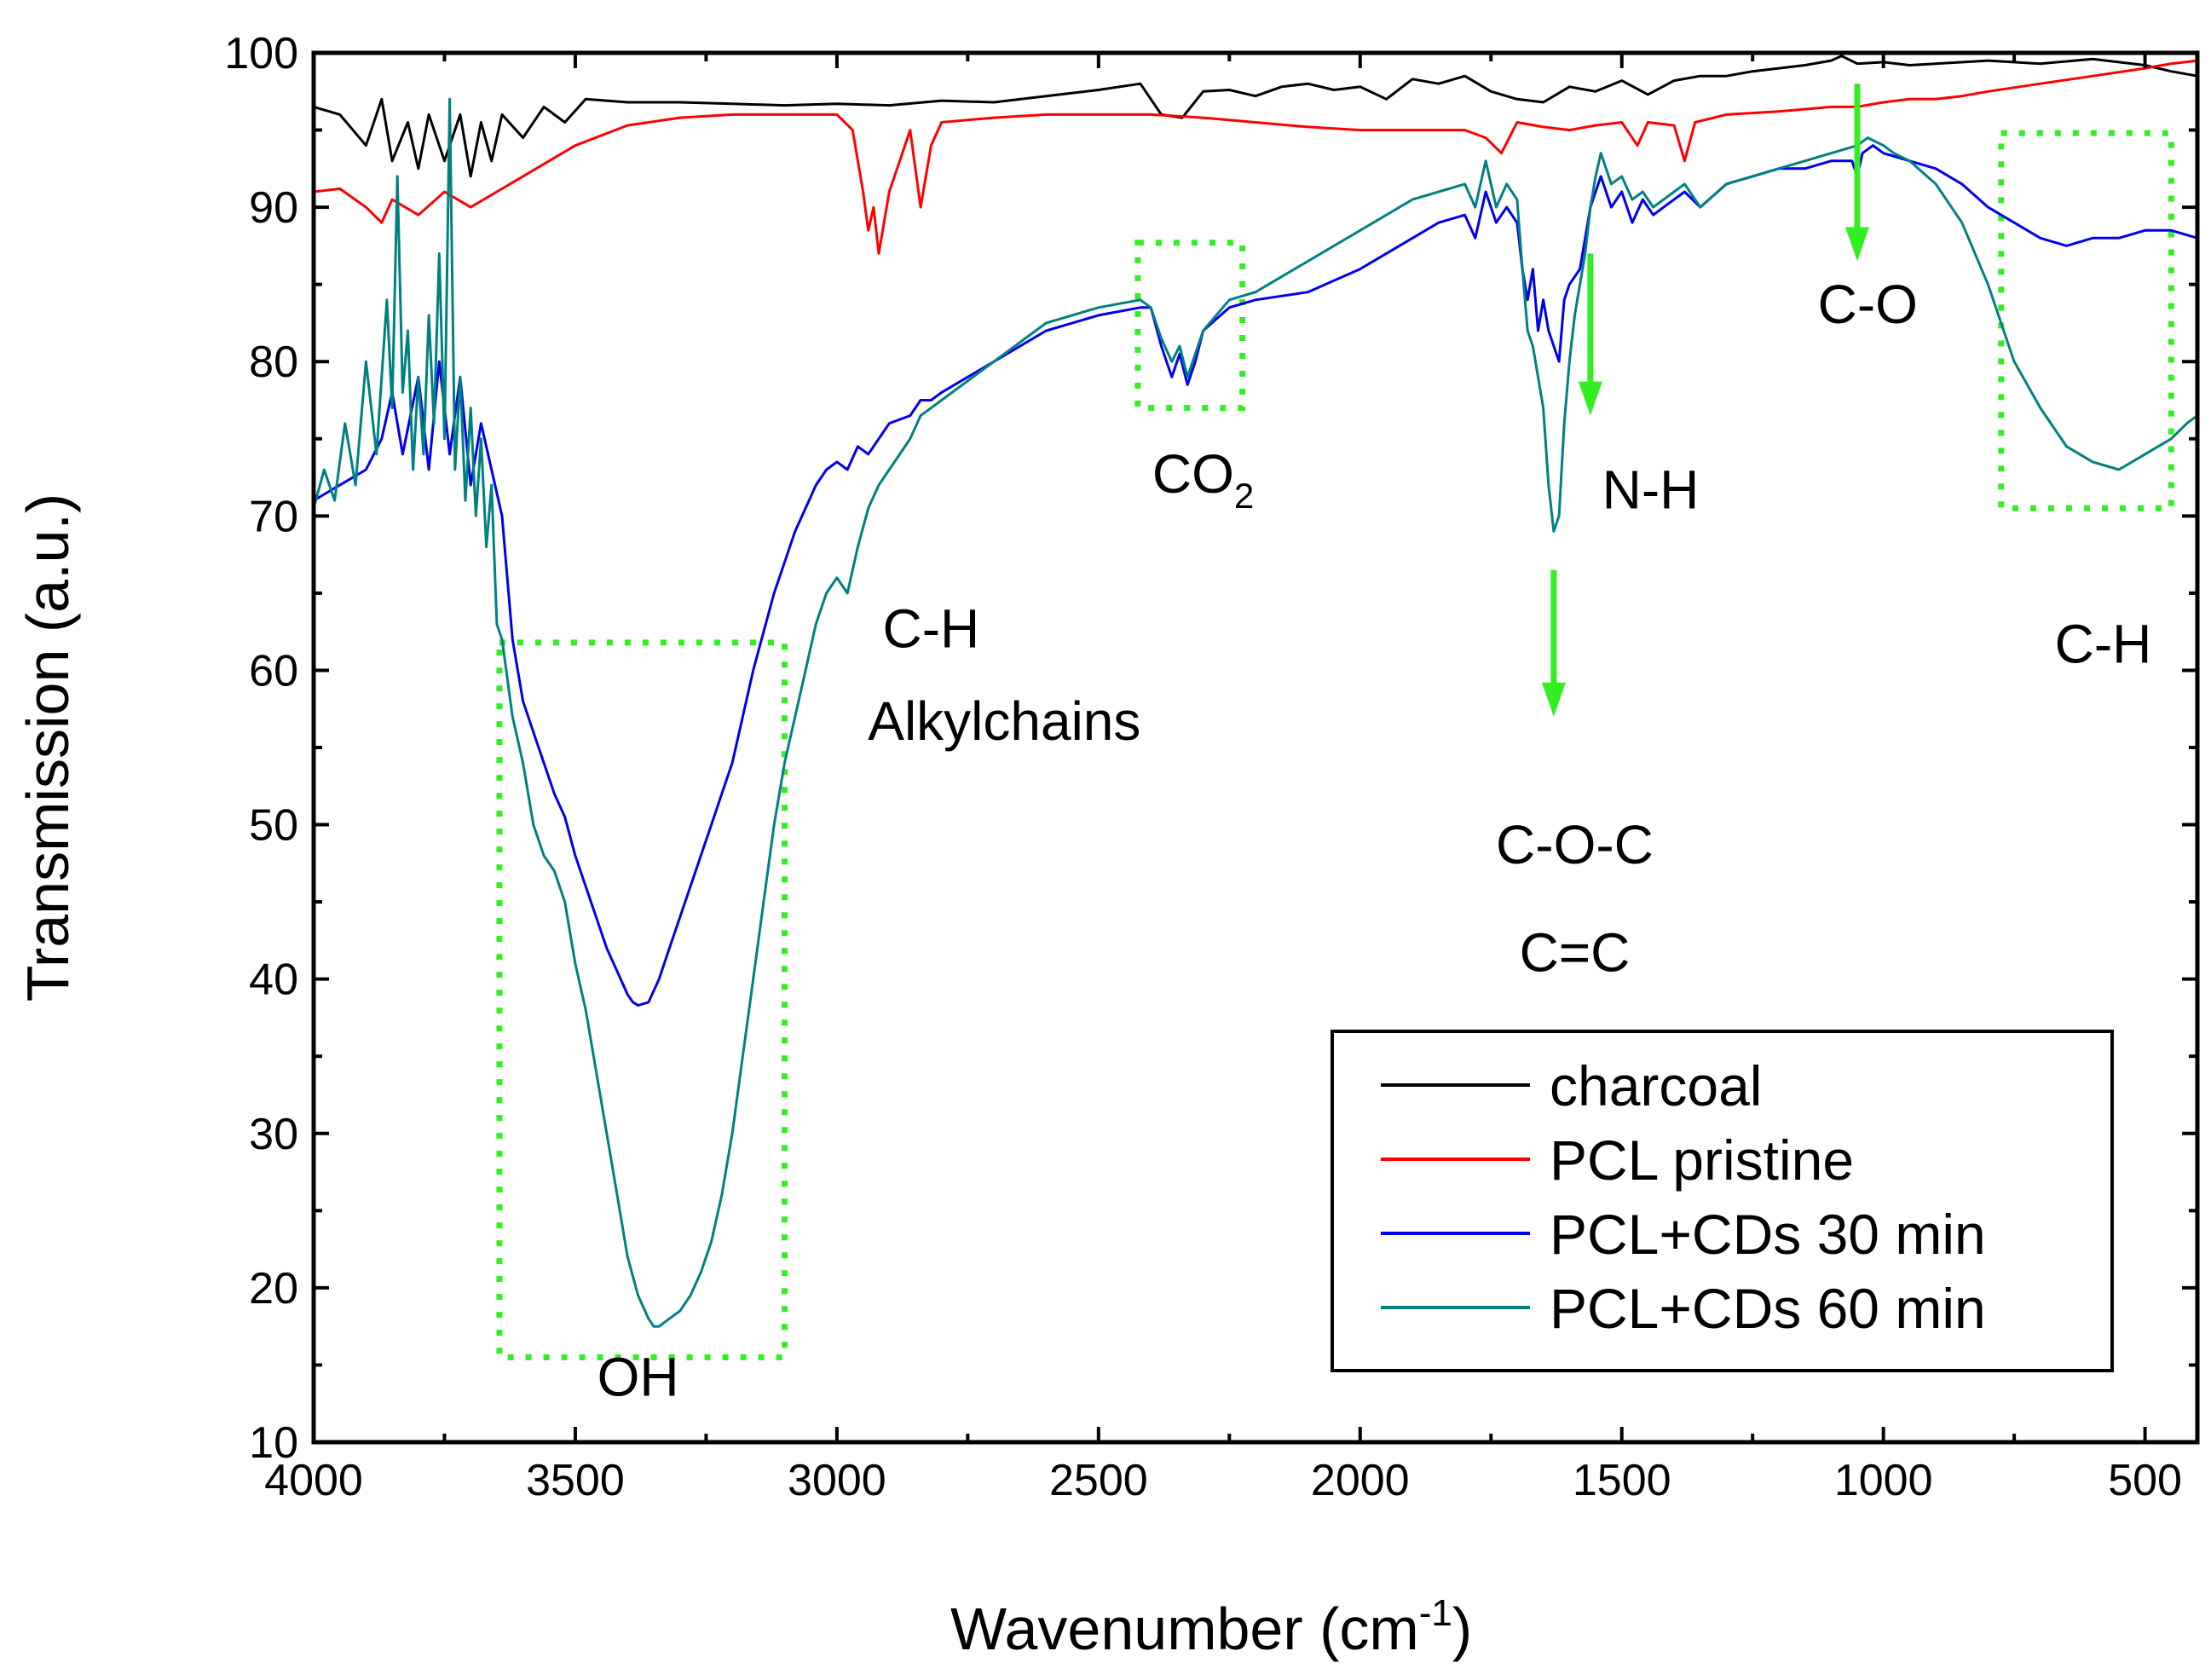 The height and width of the screenshot is (1680, 2211). Describe the element at coordinates (837, 1480) in the screenshot. I see `x-tick-label: 3000` at that location.